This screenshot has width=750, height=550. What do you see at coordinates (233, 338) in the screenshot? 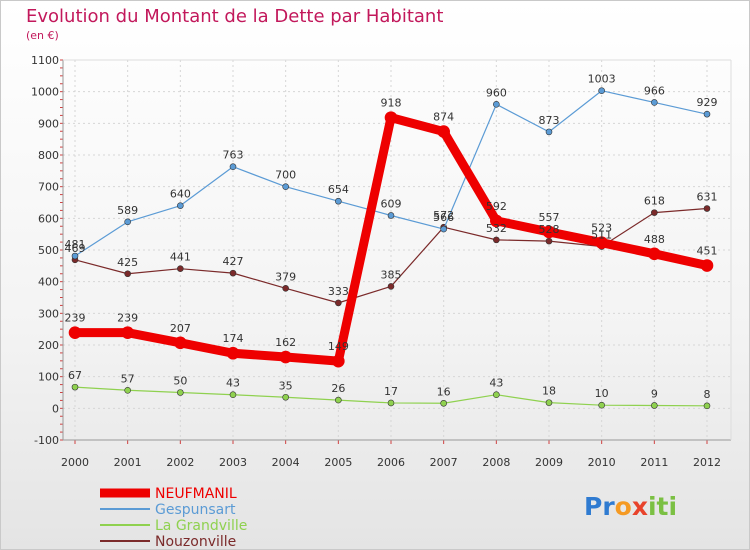
I see `data-label: 174` at bounding box center [233, 338].